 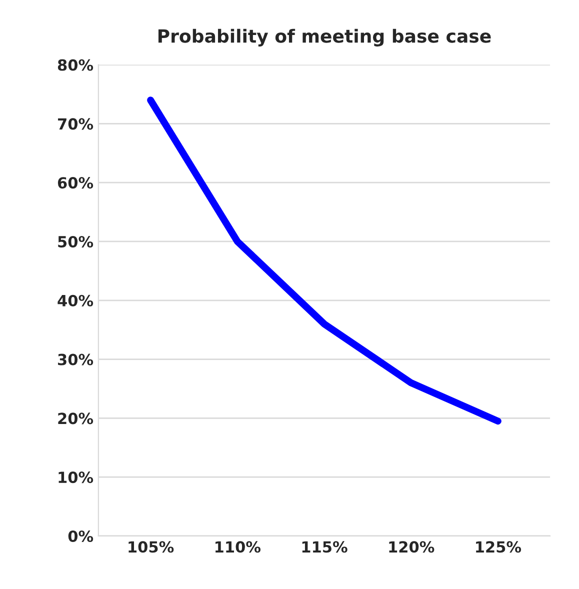 I want to click on x-tick-label: 125%, so click(x=499, y=547).